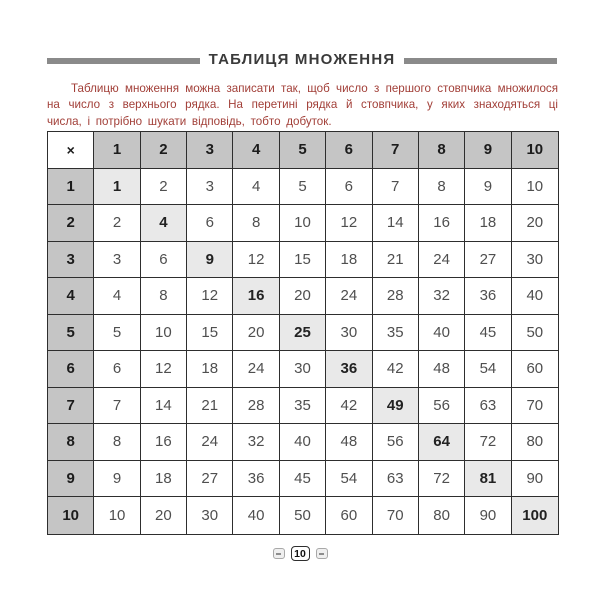 This screenshot has height=600, width=600. What do you see at coordinates (71, 259) in the screenshot?
I see `row-header-cell: 3` at bounding box center [71, 259].